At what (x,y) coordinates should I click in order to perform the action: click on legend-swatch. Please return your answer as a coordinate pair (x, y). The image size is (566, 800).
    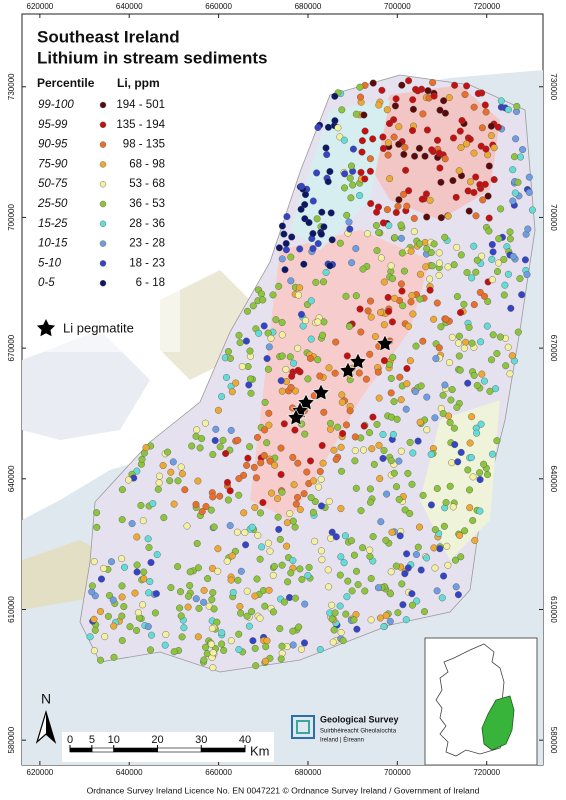
    Looking at the image, I should click on (103, 224).